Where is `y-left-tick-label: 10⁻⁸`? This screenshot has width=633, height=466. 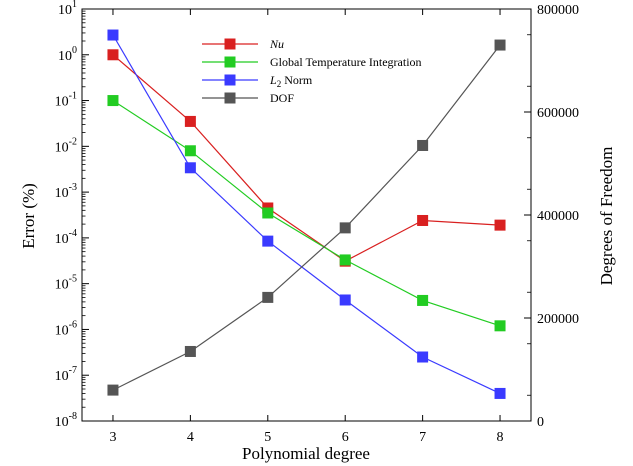
y-left-tick-label: 10⁻⁸ is located at coordinates (66, 420).